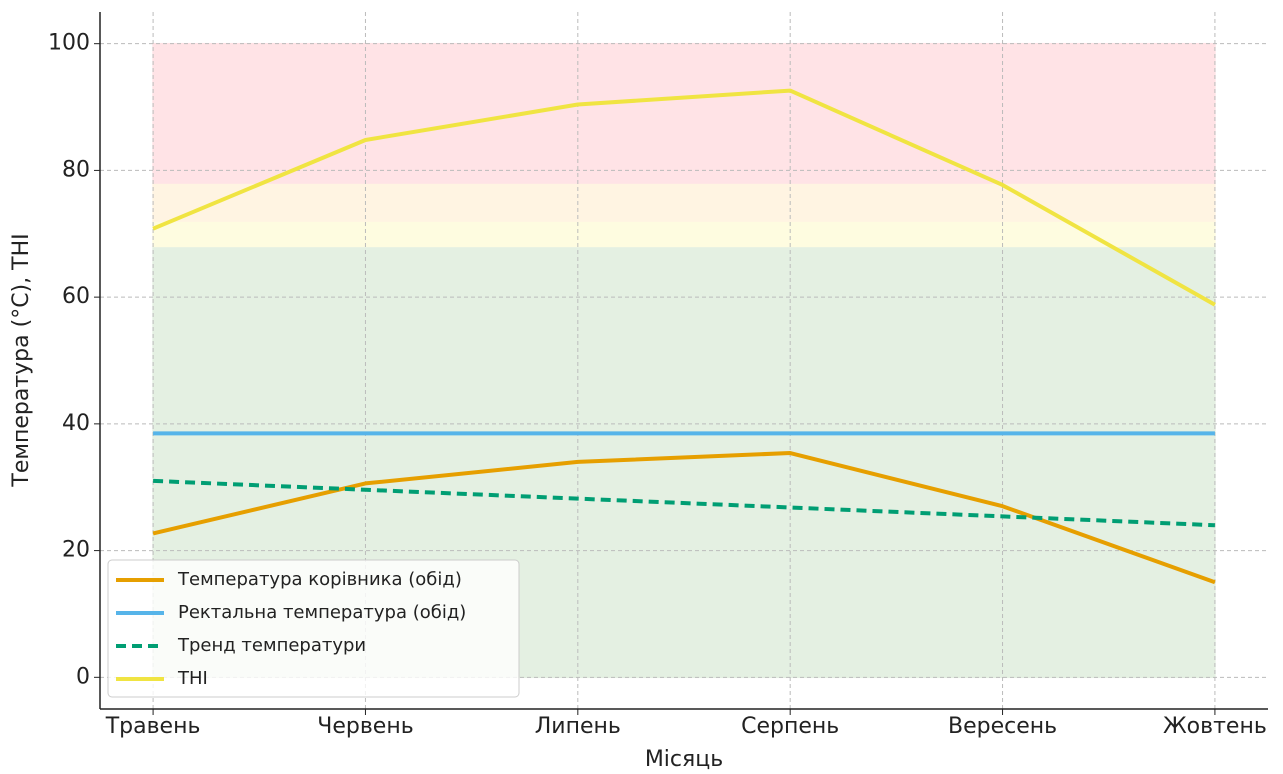 The height and width of the screenshot is (774, 1283). Describe the element at coordinates (1215, 726) in the screenshot. I see `x-tick-label: Жовтень` at that location.